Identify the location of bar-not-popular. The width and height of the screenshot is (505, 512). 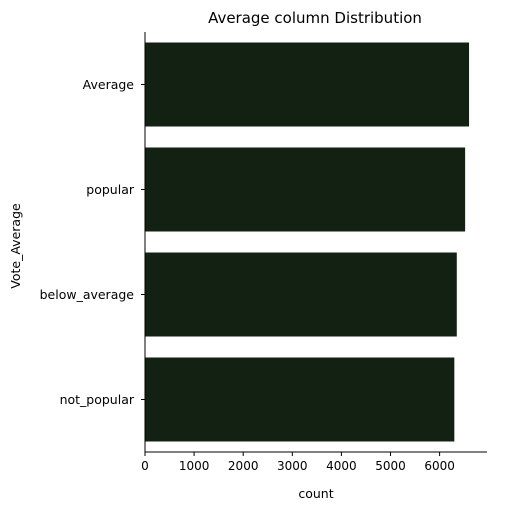
(299, 400).